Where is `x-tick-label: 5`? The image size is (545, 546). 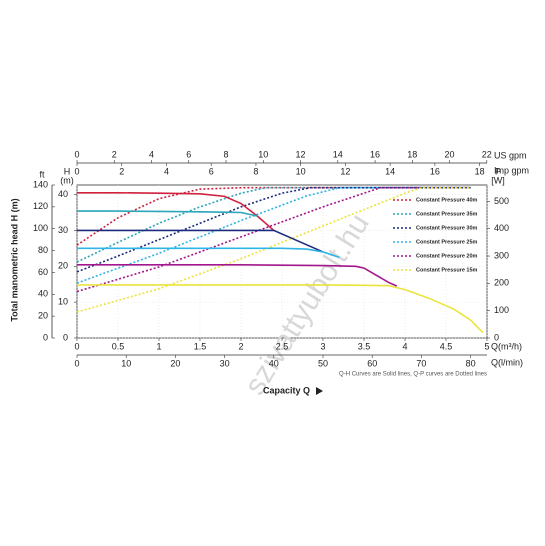
x-tick-label: 5 is located at coordinates (486, 346).